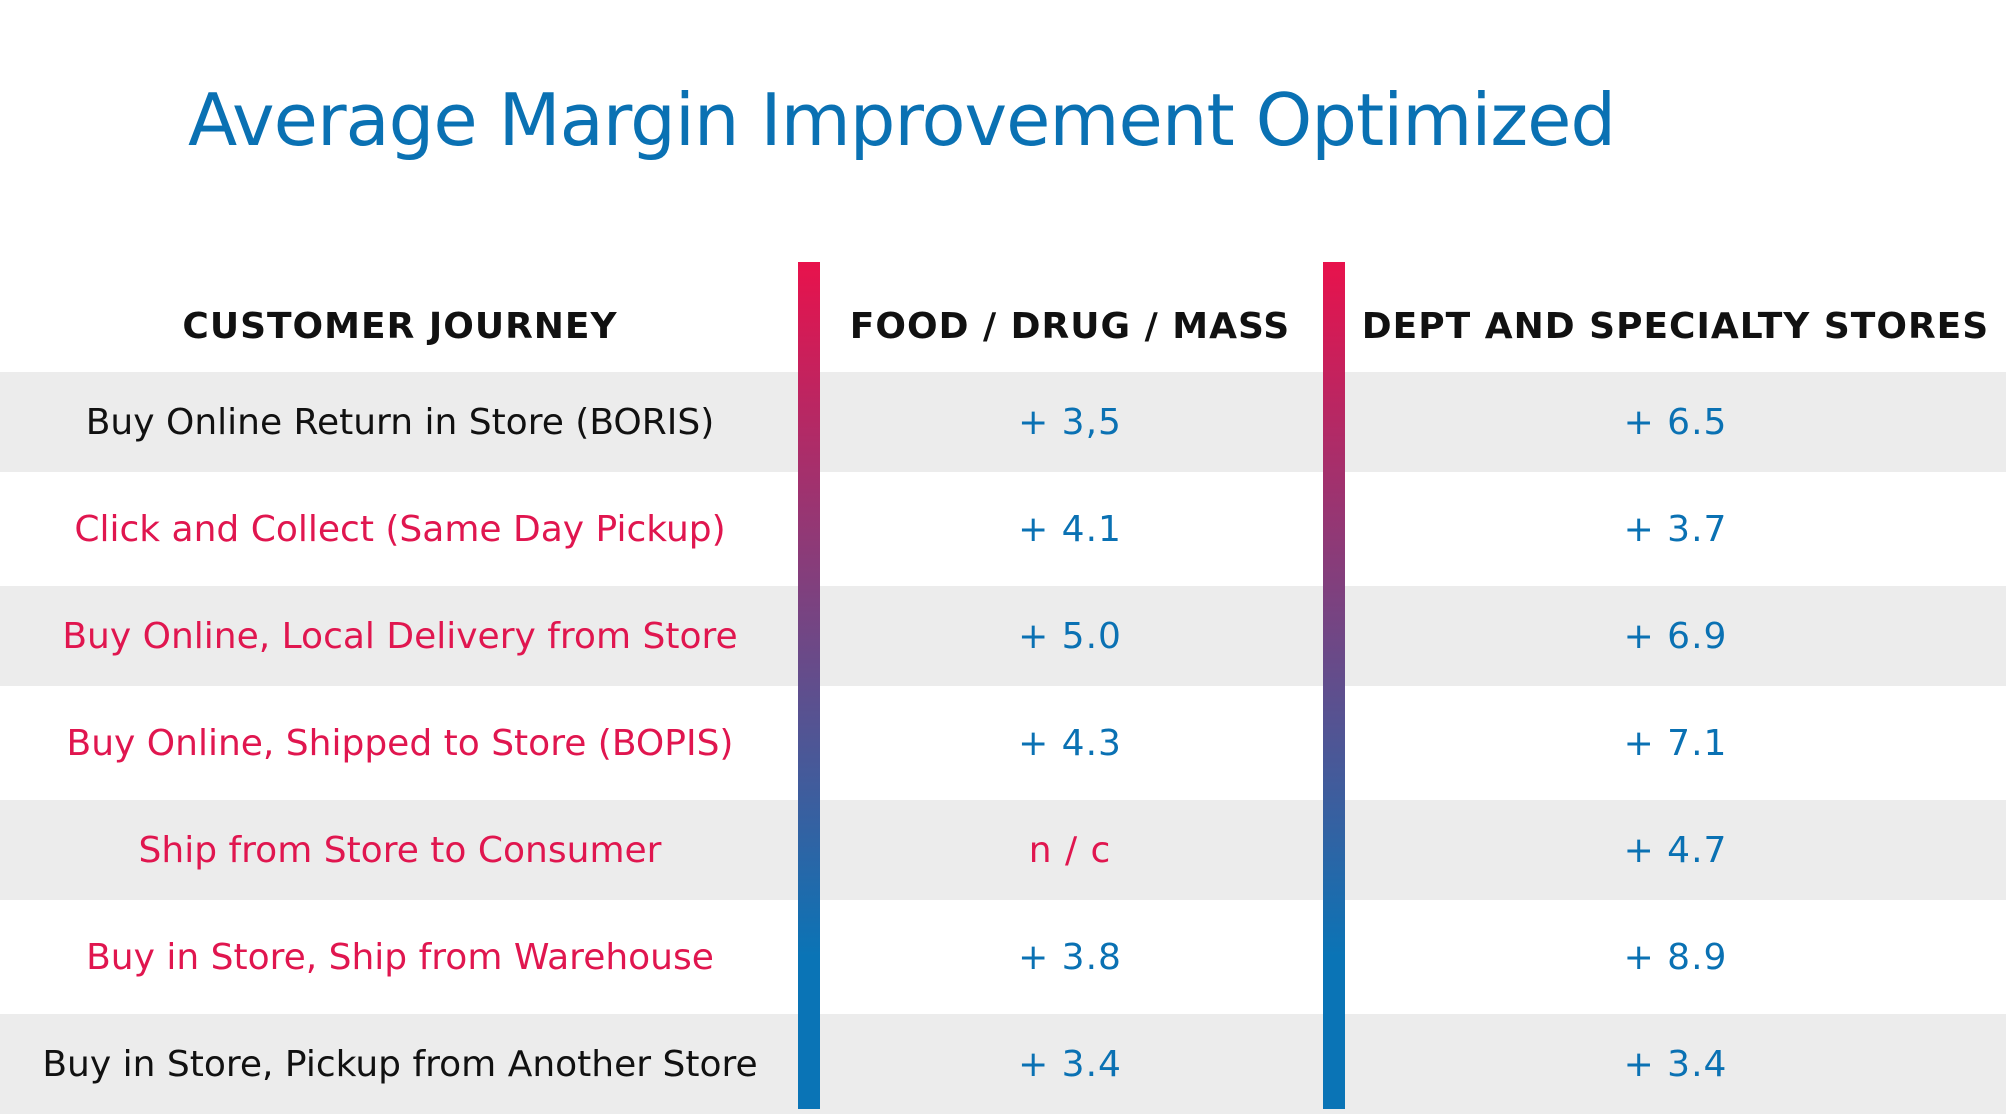  What do you see at coordinates (1675, 957) in the screenshot?
I see `dept-specialty-value: + 8.9` at bounding box center [1675, 957].